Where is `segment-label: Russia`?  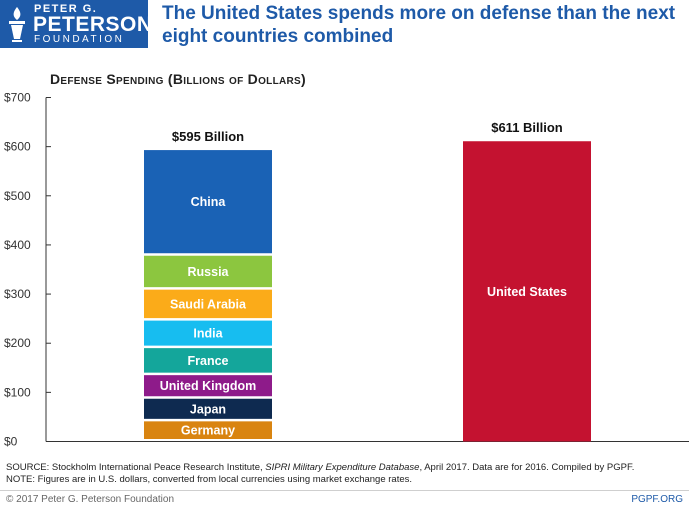
segment-label: Russia is located at coordinates (209, 272).